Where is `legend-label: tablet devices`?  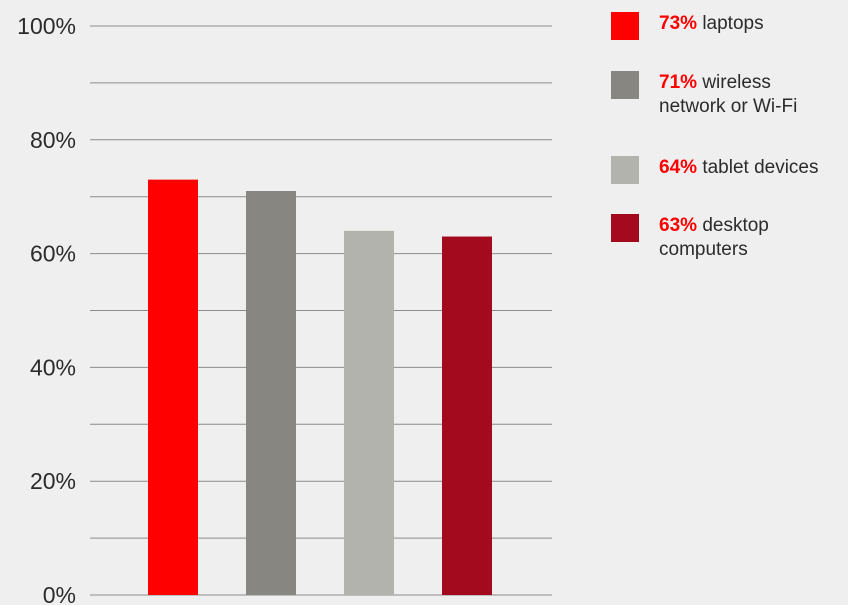
legend-label: tablet devices is located at coordinates (760, 167).